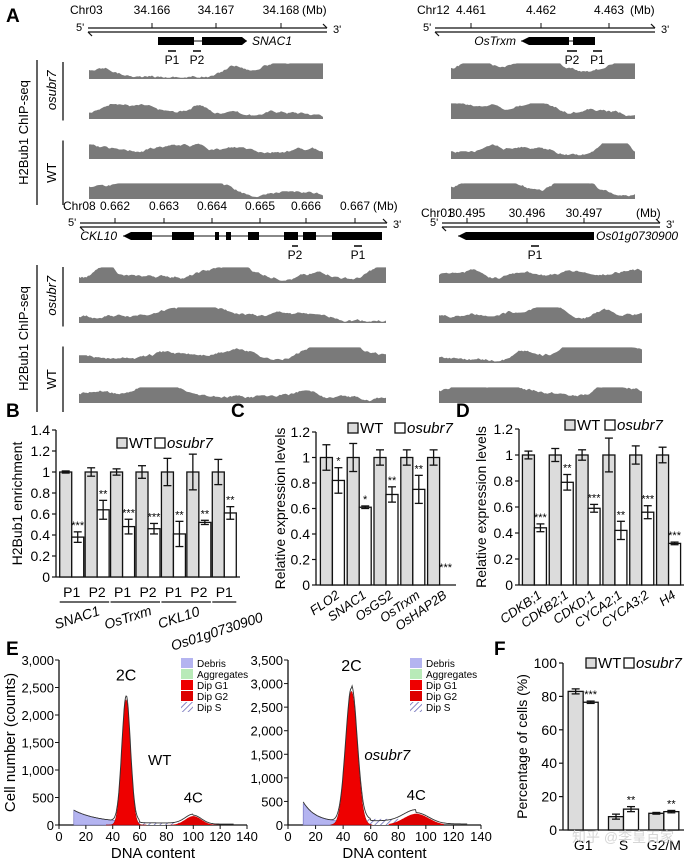  What do you see at coordinates (41, 535) in the screenshot?
I see `y-tick-label: 0.4` at bounding box center [41, 535].